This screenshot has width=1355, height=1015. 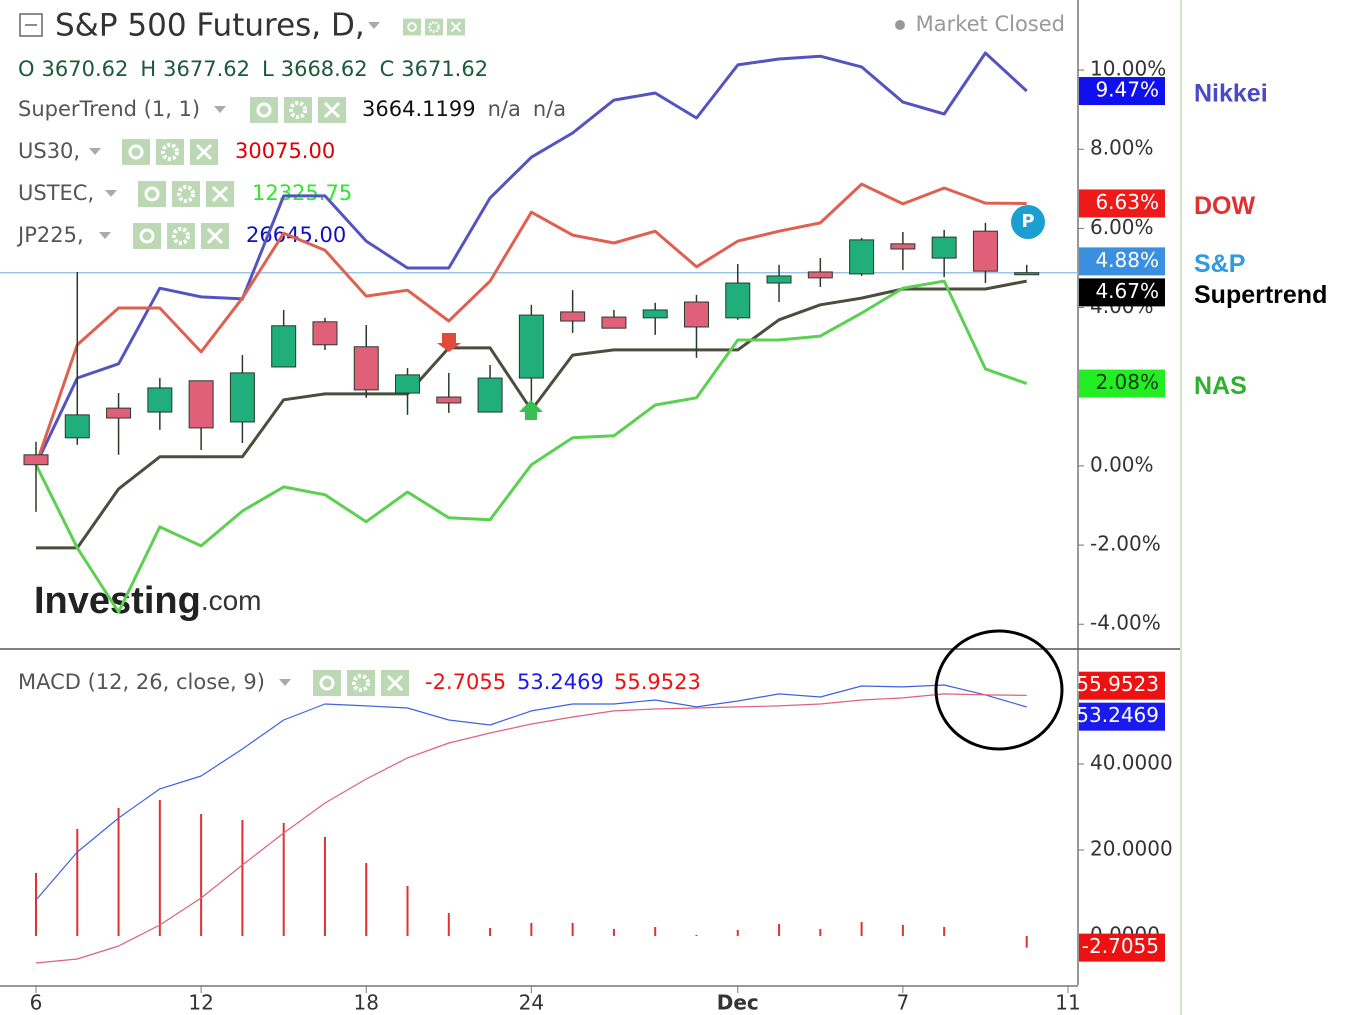 I want to click on value-tag-label: 9.47%, so click(x=1127, y=90).